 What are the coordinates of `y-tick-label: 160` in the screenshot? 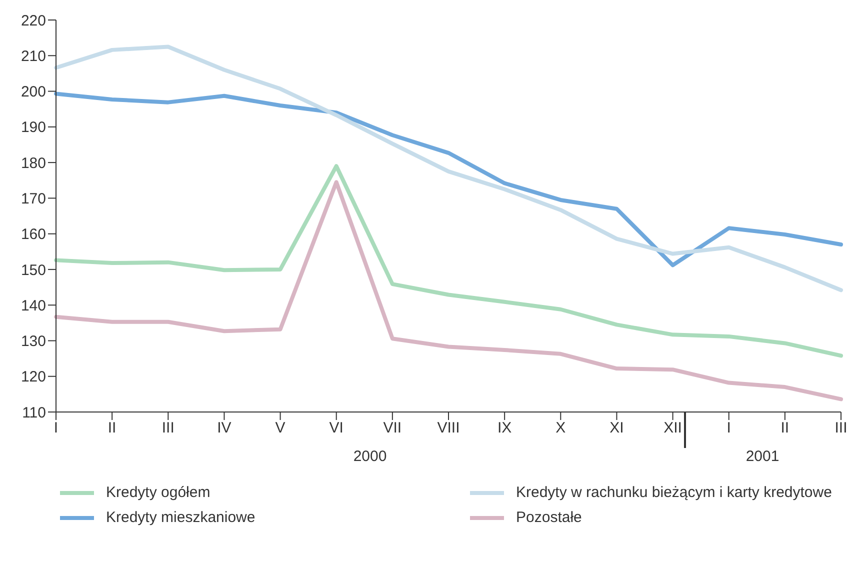 It's located at (33, 235).